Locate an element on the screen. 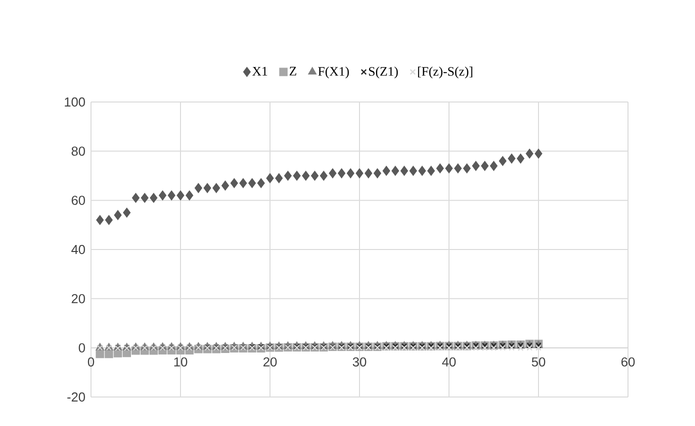 This screenshot has width=695, height=426. legend-label: Z is located at coordinates (293, 71).